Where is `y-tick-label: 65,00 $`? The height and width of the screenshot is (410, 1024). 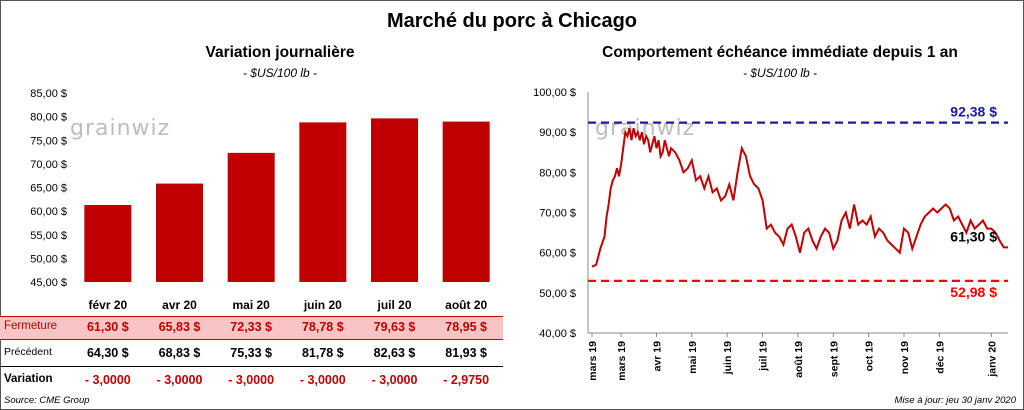
y-tick-label: 65,00 $ is located at coordinates (48, 189).